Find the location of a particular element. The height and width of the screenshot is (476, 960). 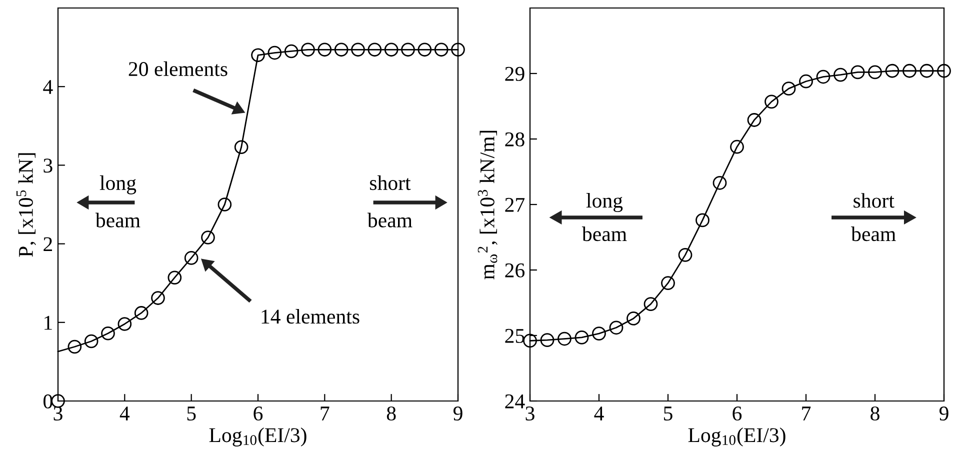

annotation: 20 elements is located at coordinates (178, 68).